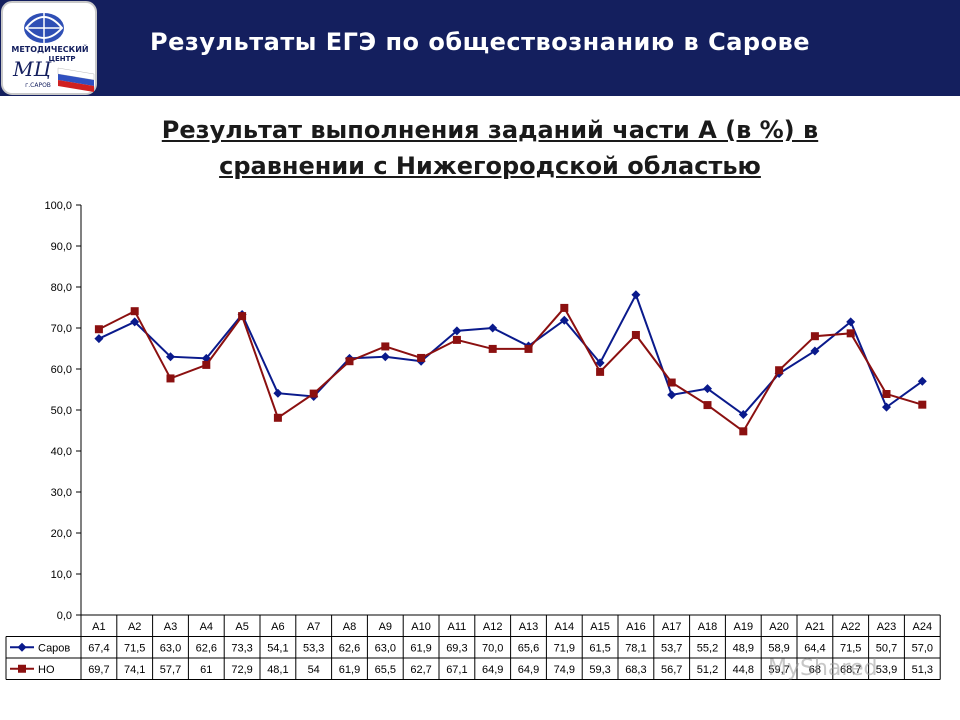 The height and width of the screenshot is (720, 960). I want to click on table-value-cell: 69,3, so click(456, 648).